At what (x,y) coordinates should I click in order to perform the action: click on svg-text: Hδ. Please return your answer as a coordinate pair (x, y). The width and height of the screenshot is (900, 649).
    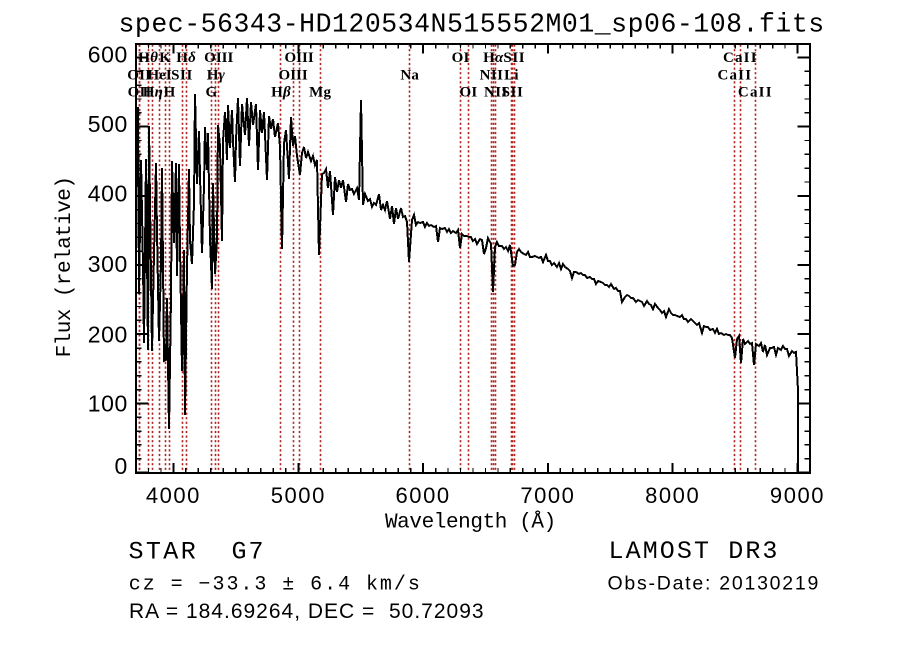
    Looking at the image, I should click on (186, 58).